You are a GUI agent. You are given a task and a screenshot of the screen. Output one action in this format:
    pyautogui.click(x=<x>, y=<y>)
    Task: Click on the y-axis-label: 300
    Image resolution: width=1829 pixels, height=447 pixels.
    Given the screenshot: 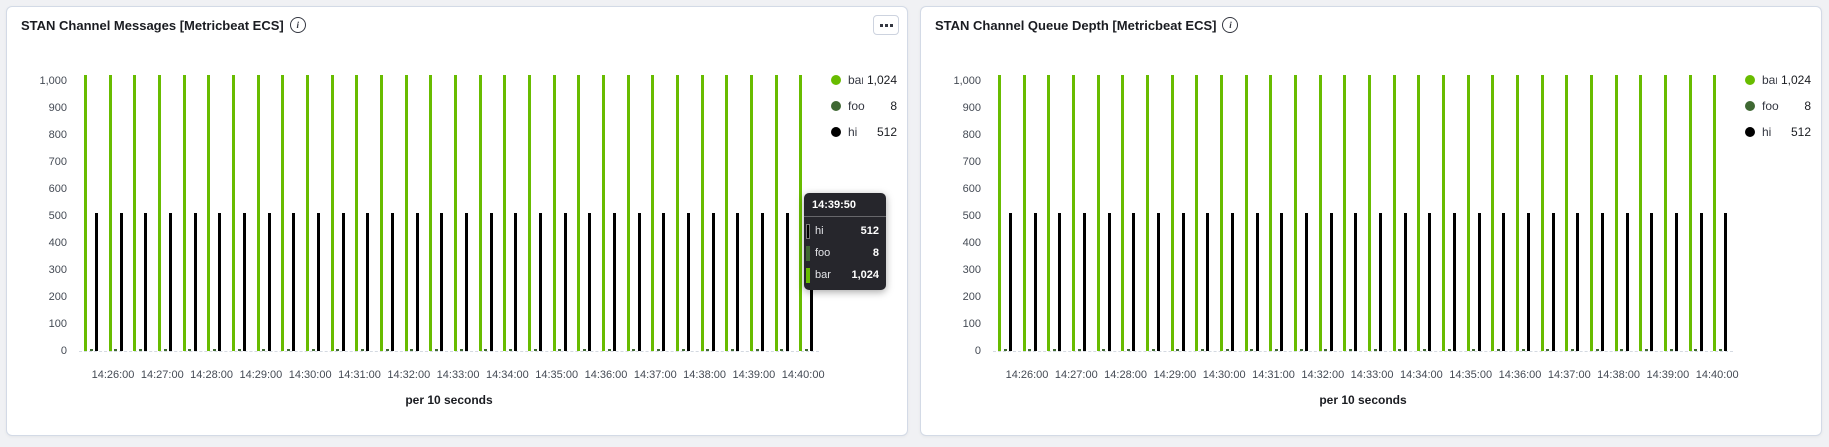 What is the action you would take?
    pyautogui.click(x=971, y=270)
    